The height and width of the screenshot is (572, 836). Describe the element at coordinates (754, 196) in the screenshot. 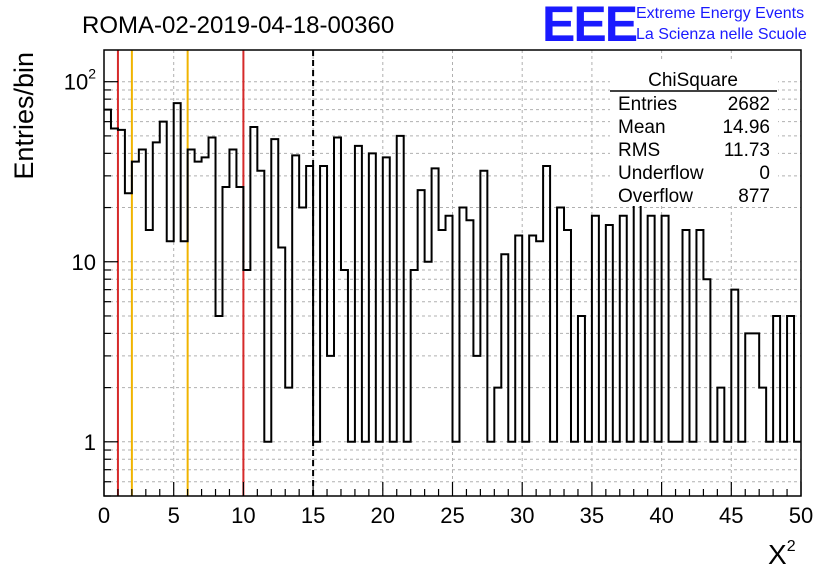

I see `stats-row-value: 877` at that location.